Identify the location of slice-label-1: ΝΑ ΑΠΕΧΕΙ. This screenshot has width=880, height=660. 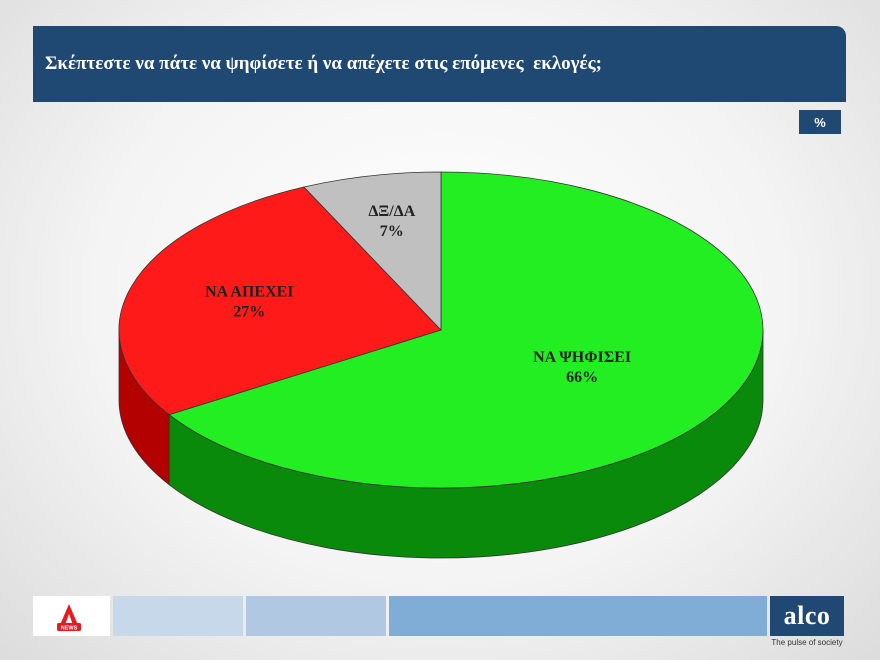
(249, 292).